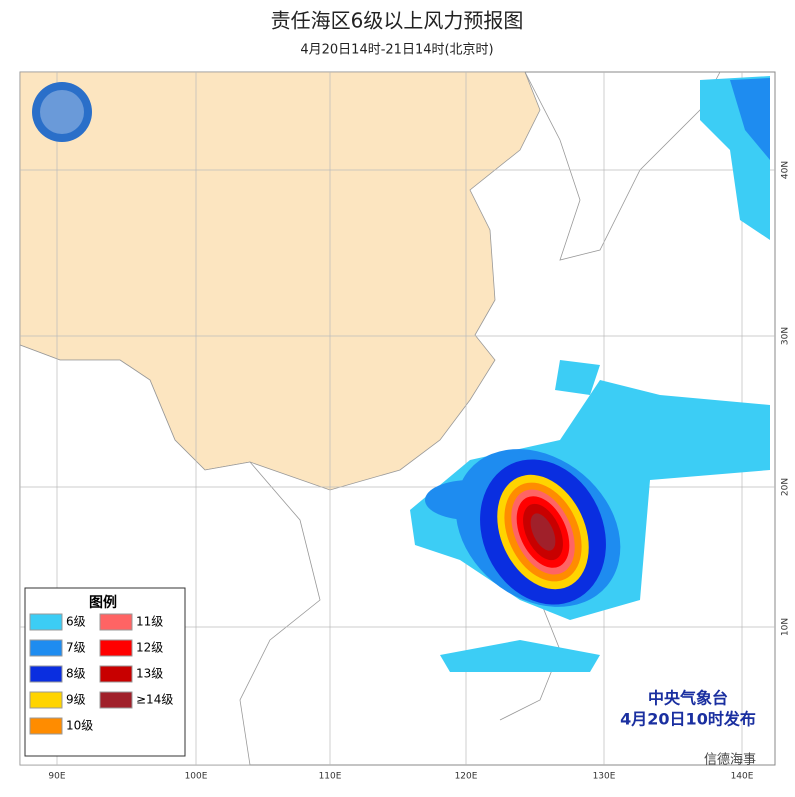  I want to click on lon-label: 140E, so click(742, 777).